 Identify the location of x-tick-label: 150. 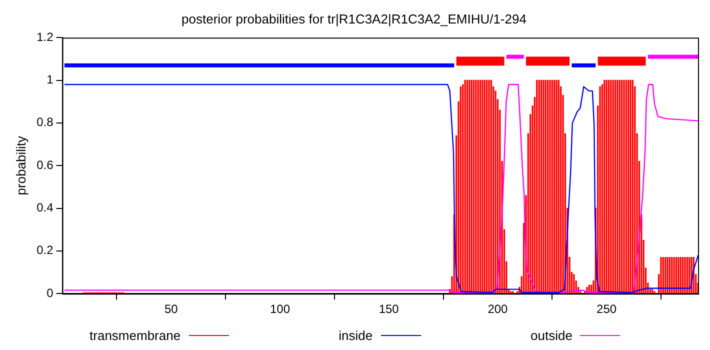
(389, 309).